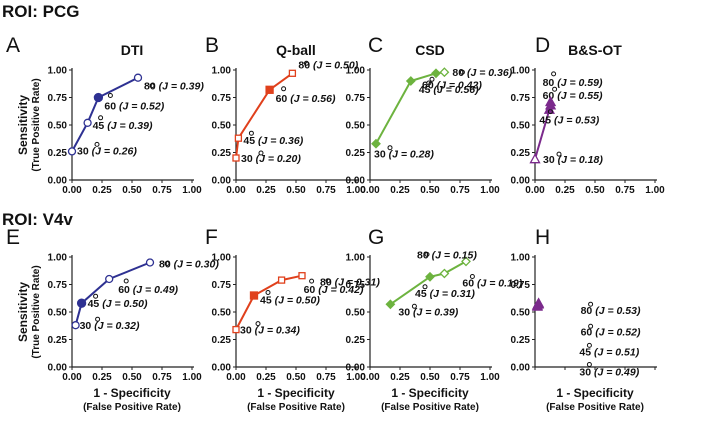 This screenshot has width=715, height=440. What do you see at coordinates (189, 265) in the screenshot?
I see `point-annotation: 80 (J = 0.30)` at bounding box center [189, 265].